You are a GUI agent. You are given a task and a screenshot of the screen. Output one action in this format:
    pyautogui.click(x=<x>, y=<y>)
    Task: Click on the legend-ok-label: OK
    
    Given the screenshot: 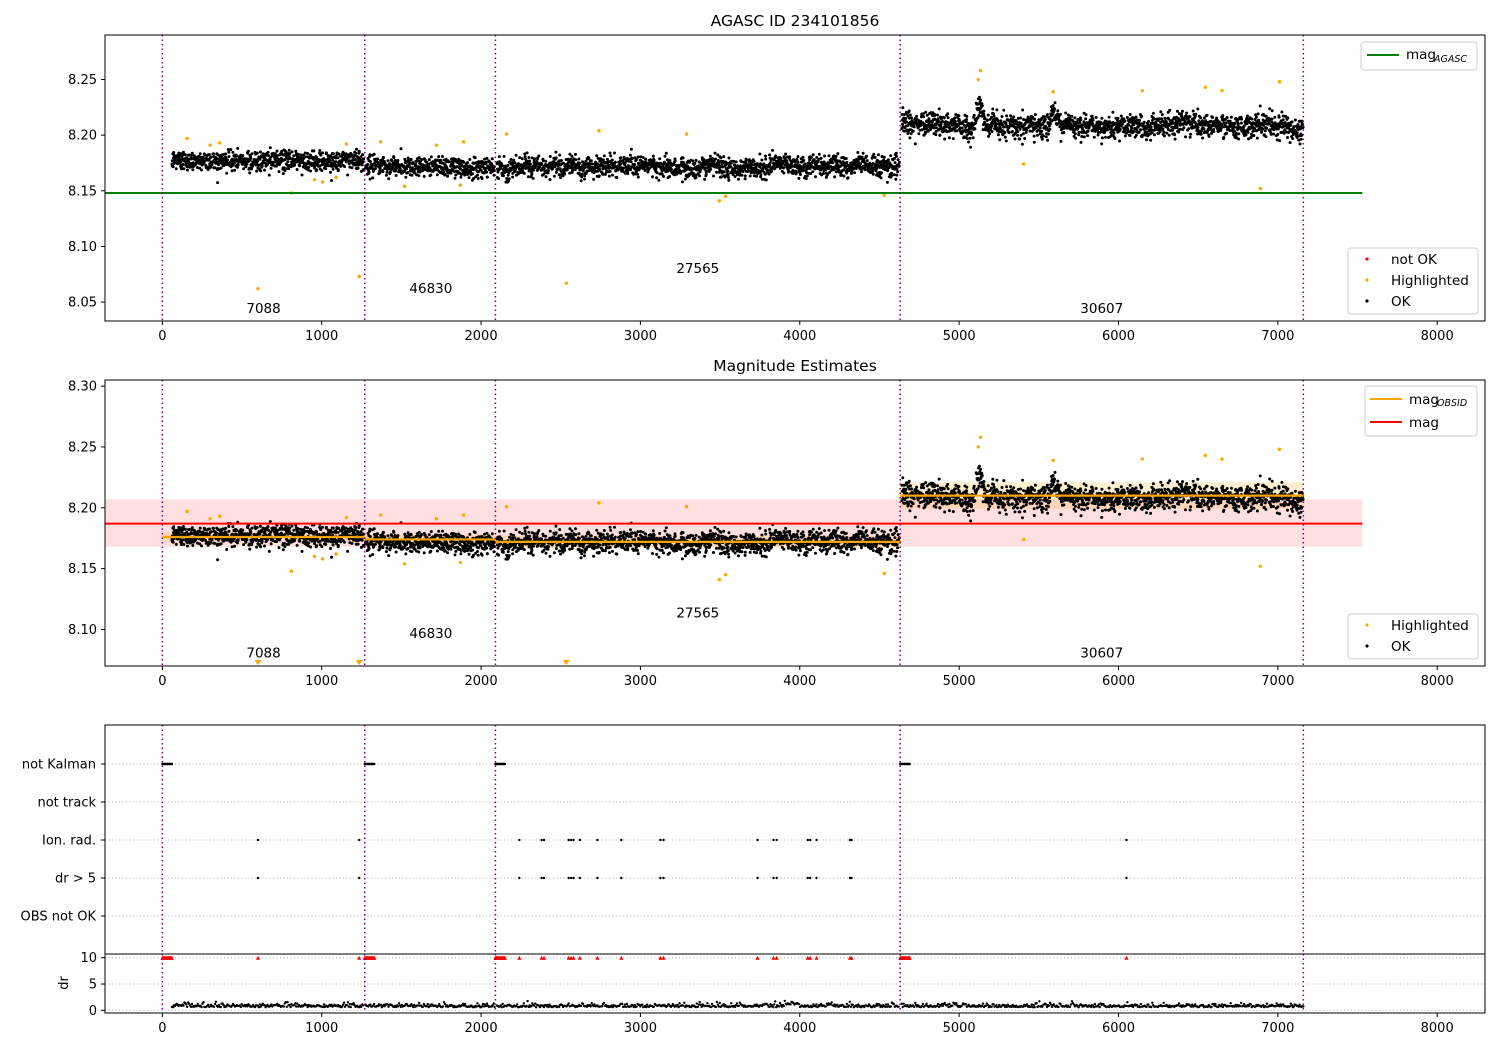 What is the action you would take?
    pyautogui.click(x=1401, y=302)
    